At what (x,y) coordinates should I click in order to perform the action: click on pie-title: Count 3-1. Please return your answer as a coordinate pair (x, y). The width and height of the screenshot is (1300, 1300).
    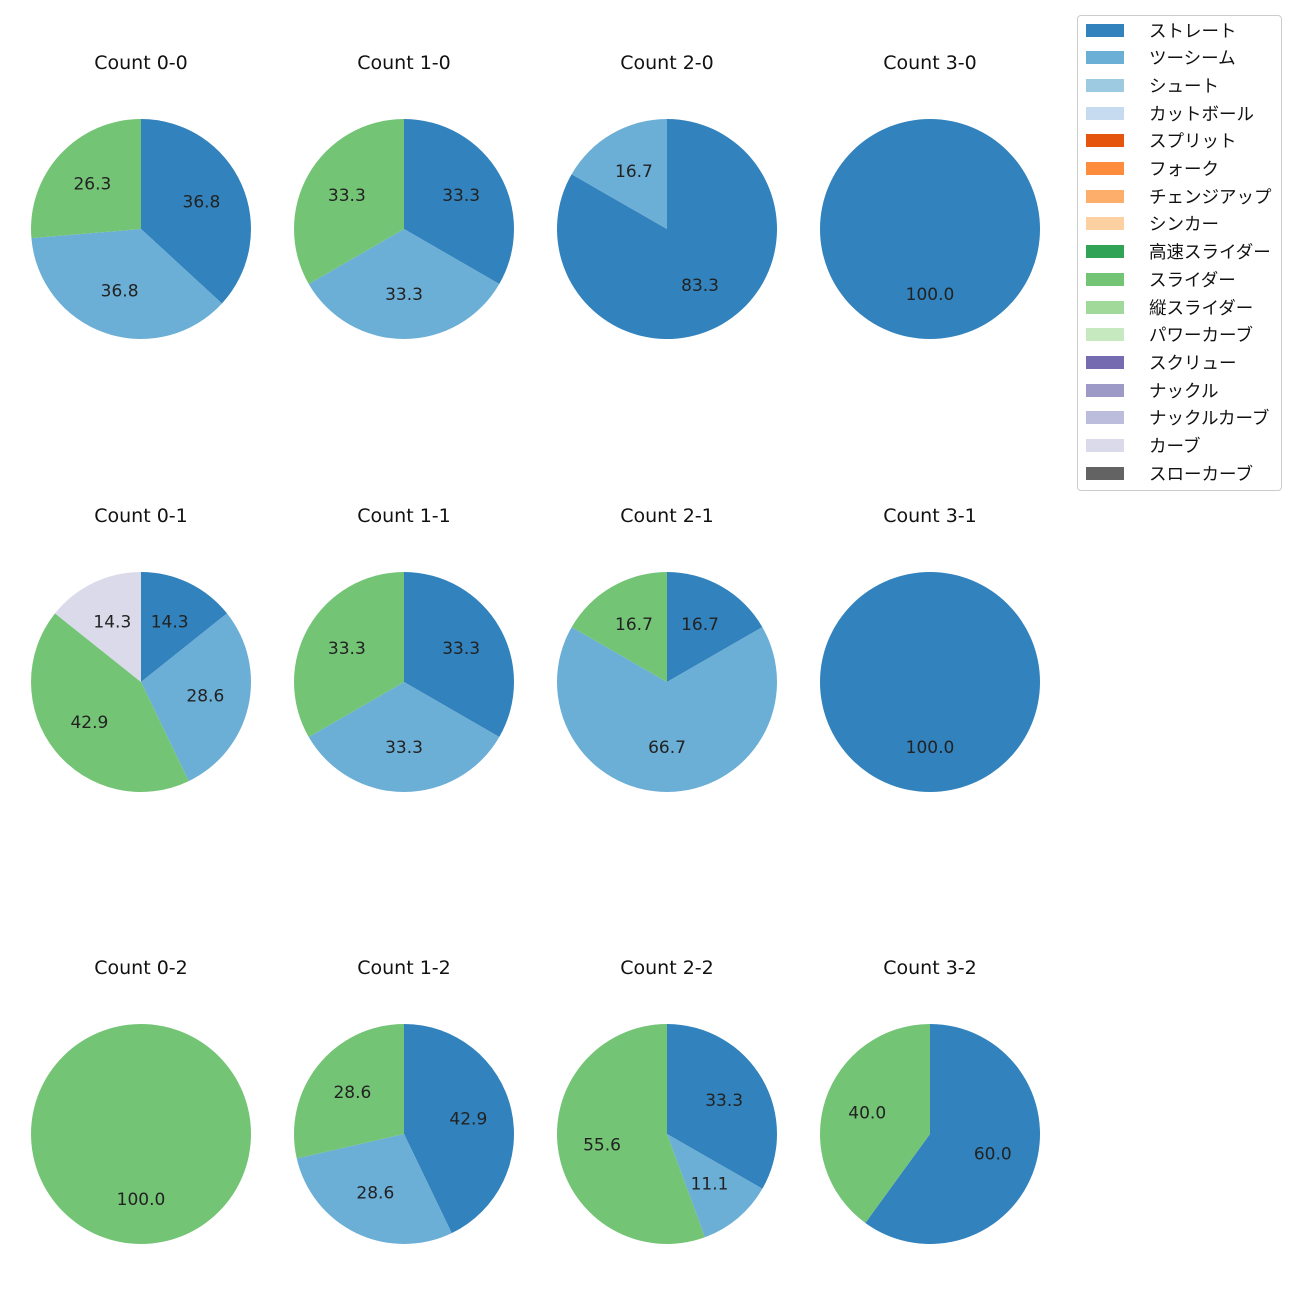
    Looking at the image, I should click on (930, 516).